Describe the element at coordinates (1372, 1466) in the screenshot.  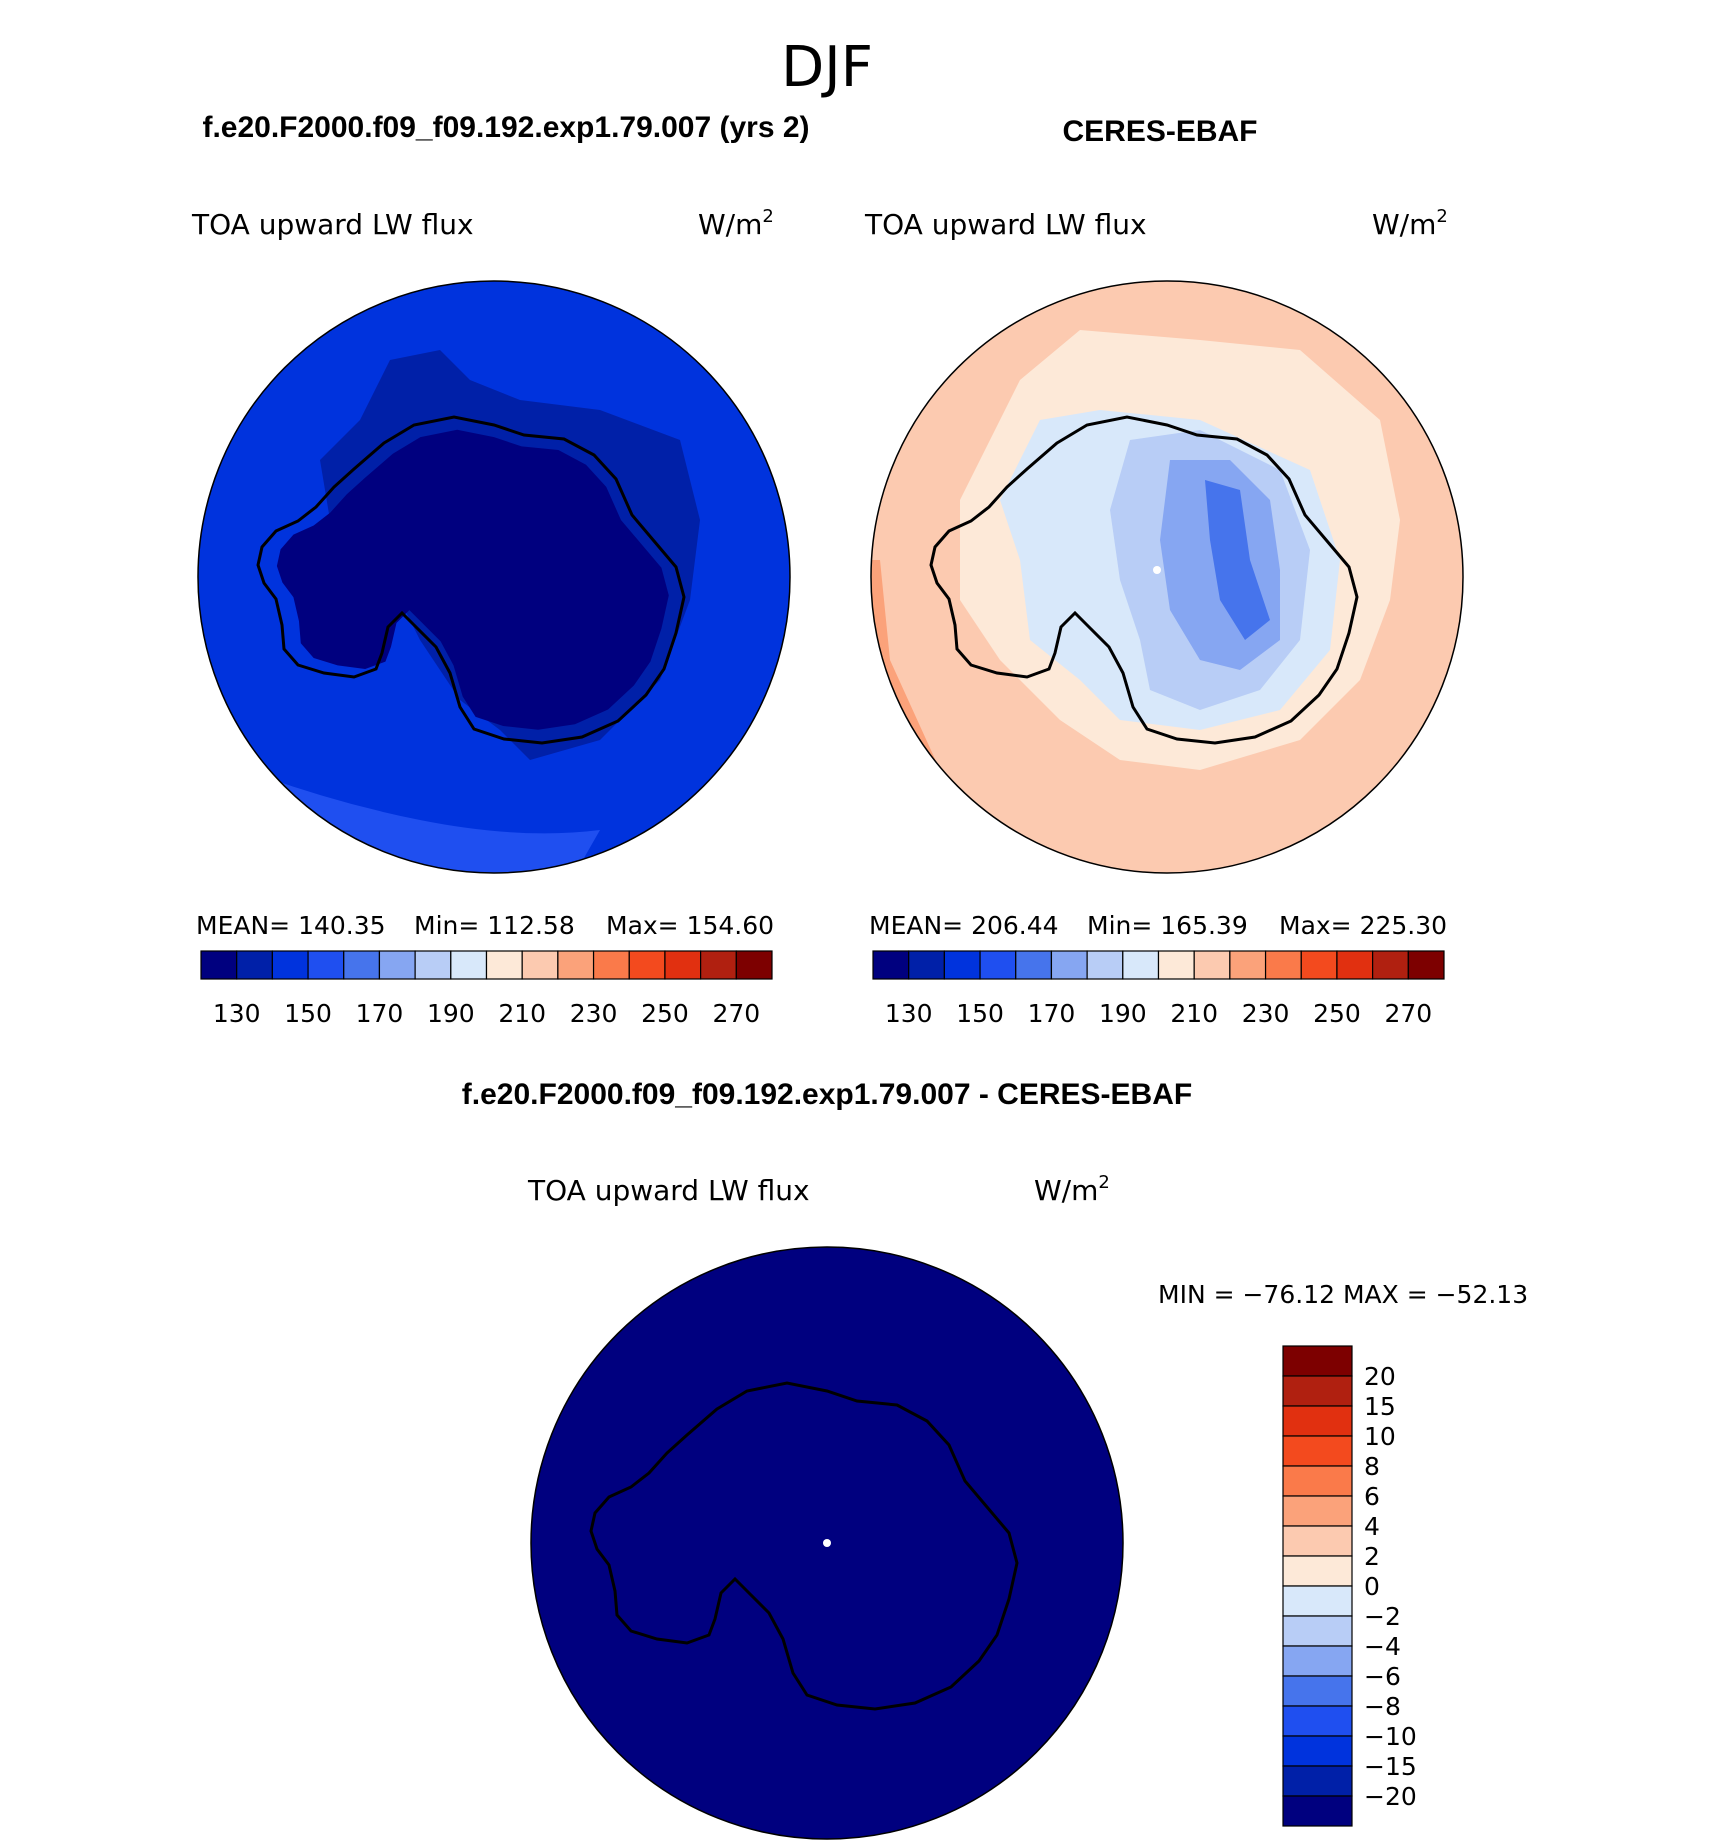
I see `colorbar-tick-label: 8` at that location.